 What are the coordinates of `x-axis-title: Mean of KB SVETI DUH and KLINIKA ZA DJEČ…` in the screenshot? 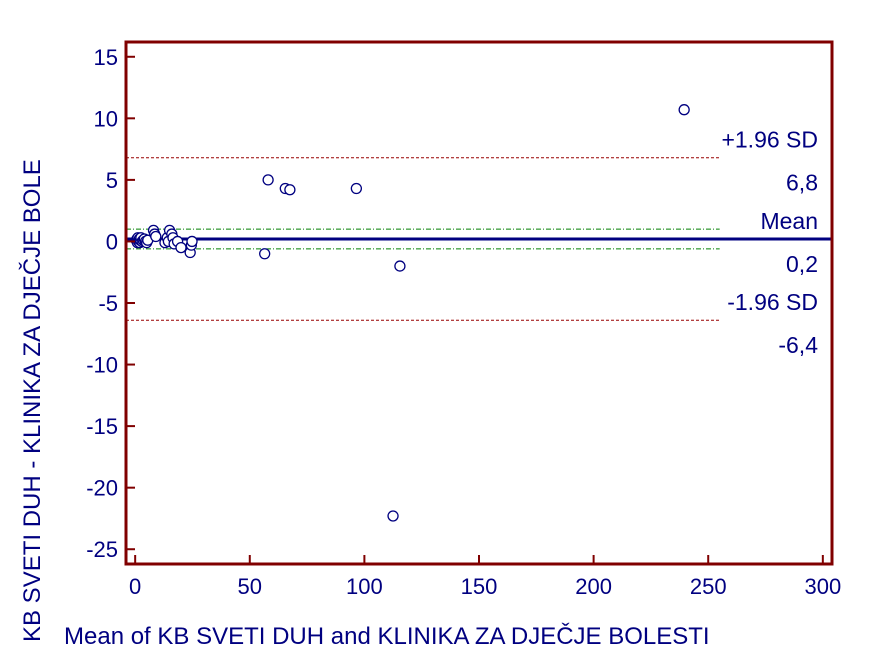 It's located at (387, 635).